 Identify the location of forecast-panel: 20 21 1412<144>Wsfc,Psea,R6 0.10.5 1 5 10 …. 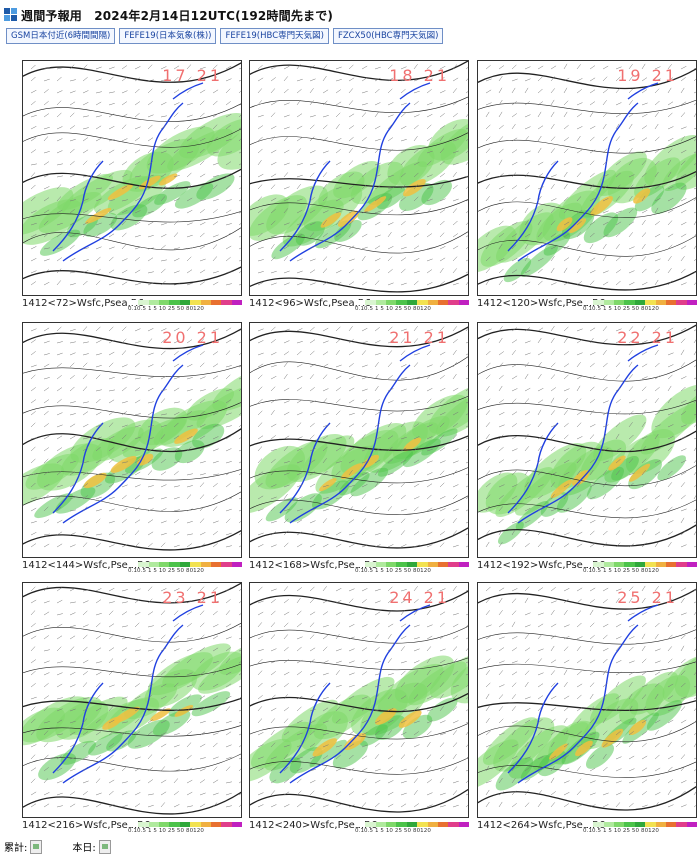
(132, 450).